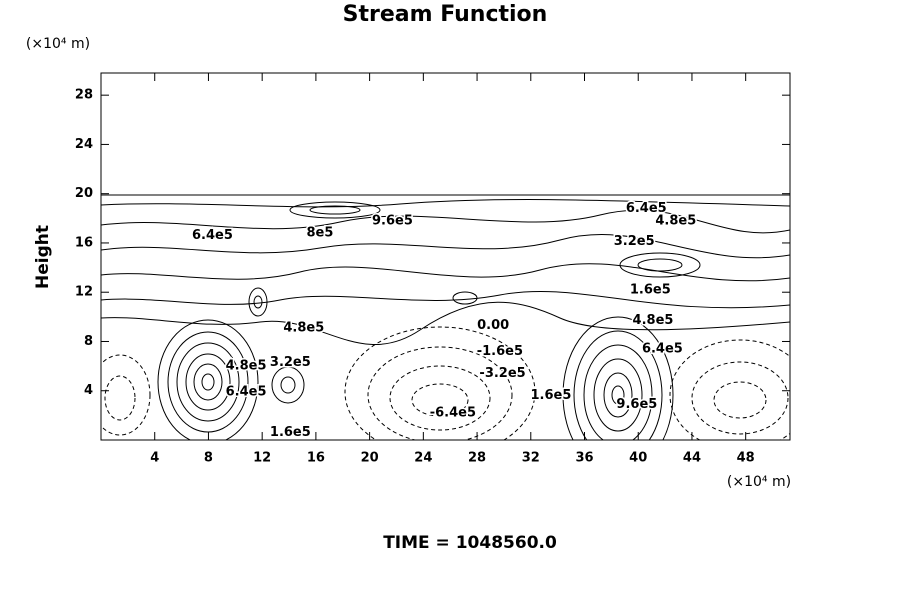 This screenshot has height=600, width=900. I want to click on x-tick-label: 12, so click(262, 458).